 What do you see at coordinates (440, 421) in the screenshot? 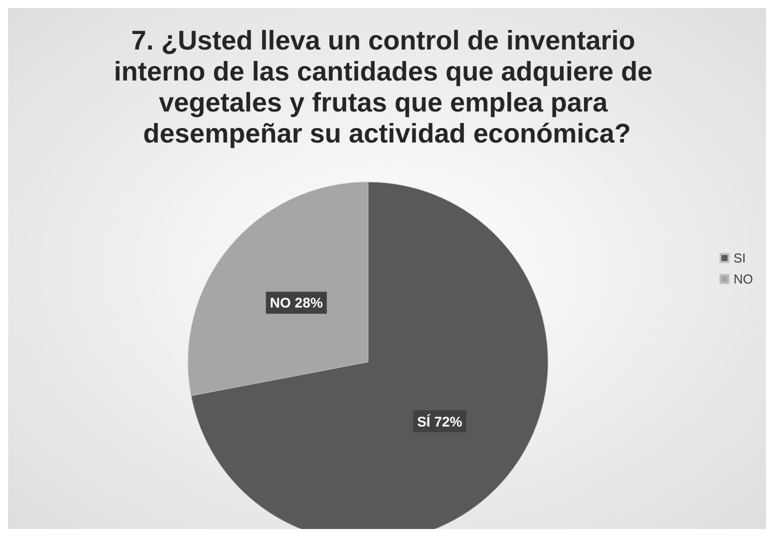
I see `data-label: SÍ 72%` at bounding box center [440, 421].